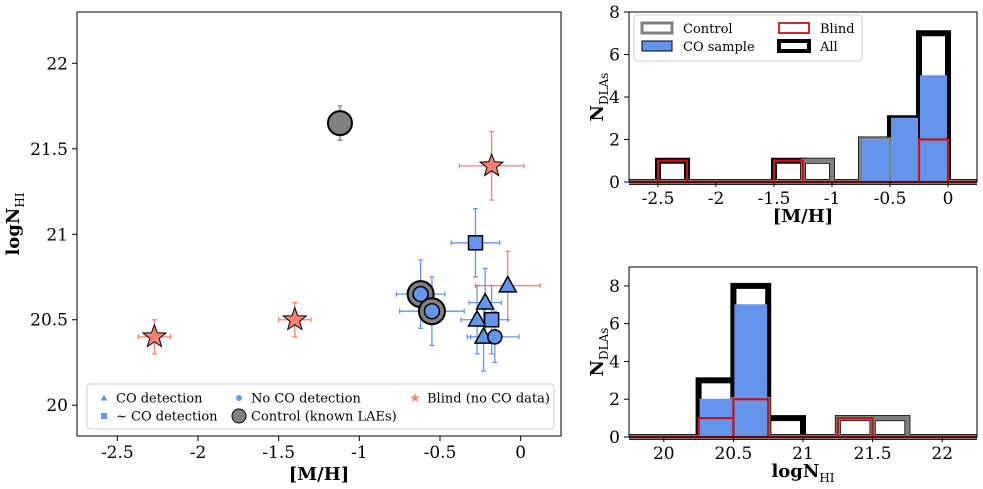  What do you see at coordinates (719, 47) in the screenshot?
I see `legend-label: CO sample` at bounding box center [719, 47].